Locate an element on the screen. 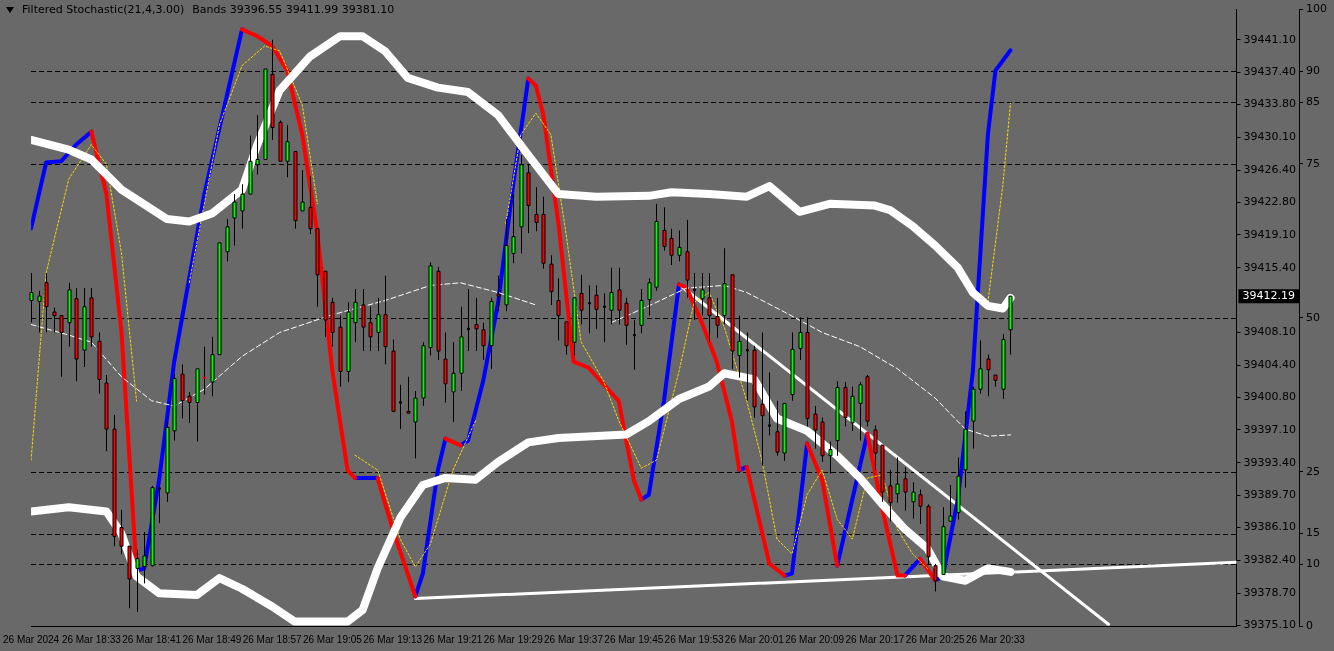  y-tick-label: 39397.10 is located at coordinates (1270, 429).